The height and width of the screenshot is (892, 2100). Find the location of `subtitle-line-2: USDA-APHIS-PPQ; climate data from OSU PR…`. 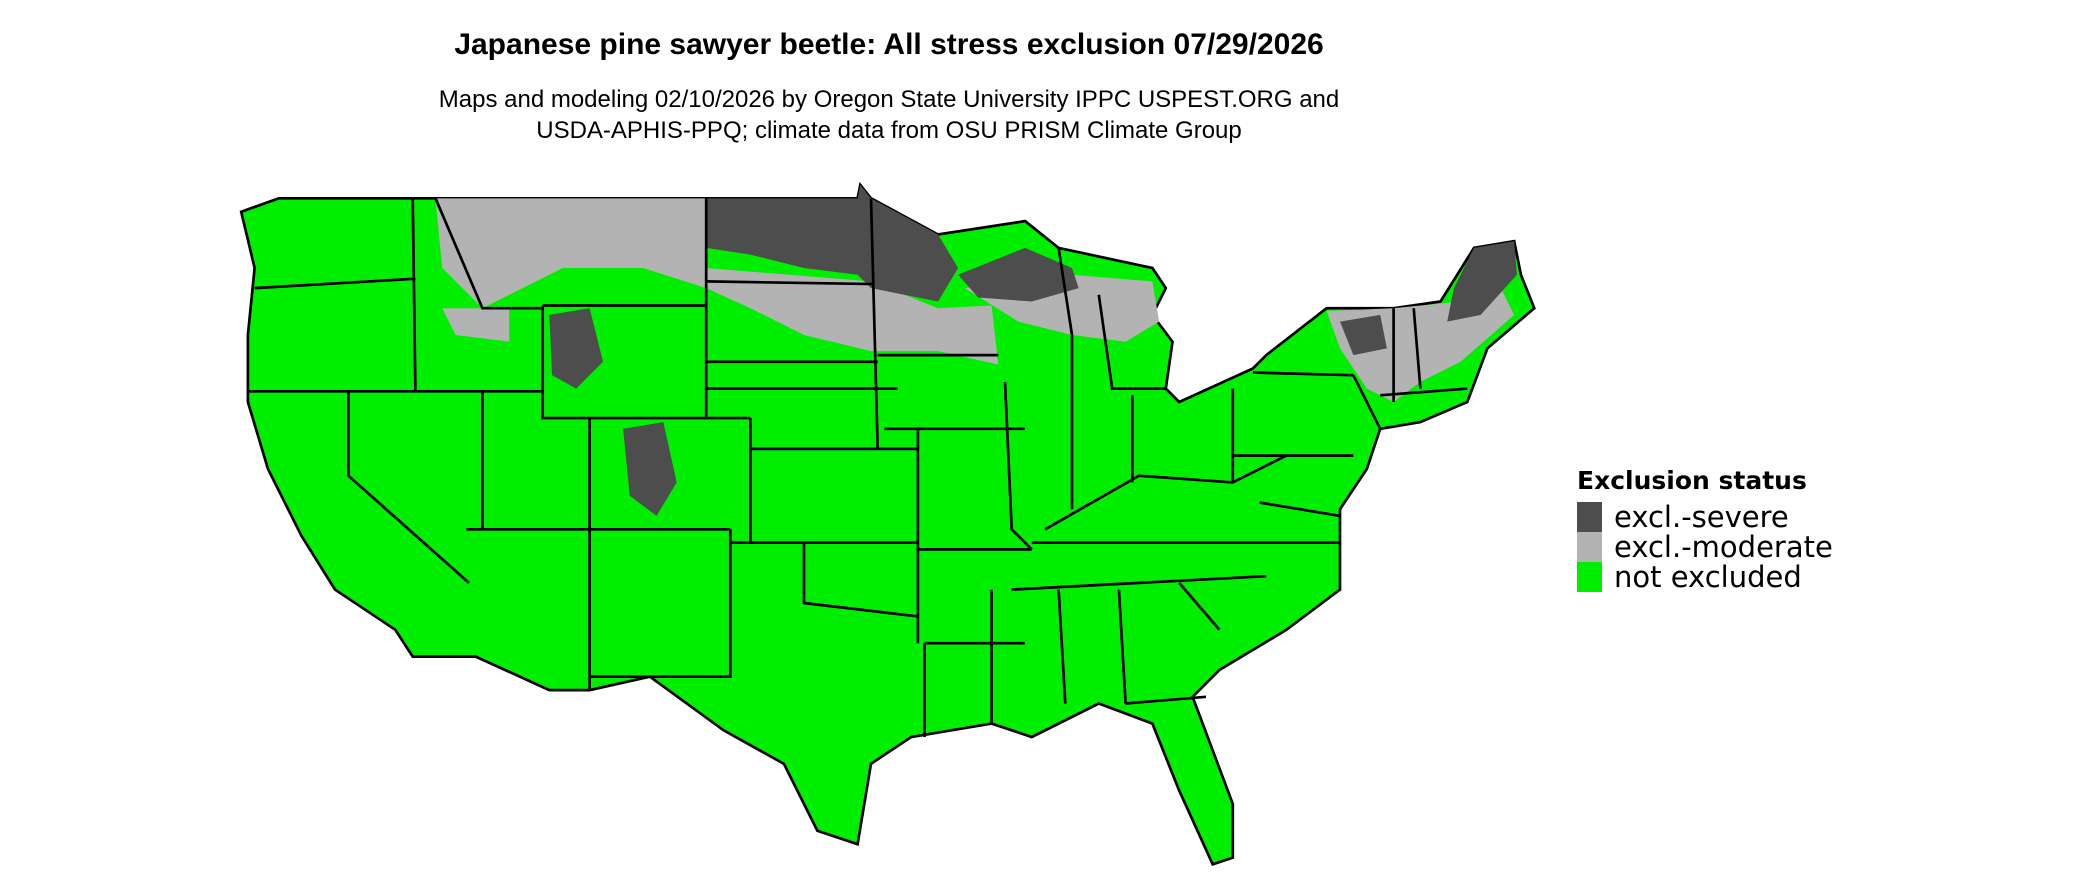

subtitle-line-2: USDA-APHIS-PPQ; climate data from OSU PR… is located at coordinates (889, 130).